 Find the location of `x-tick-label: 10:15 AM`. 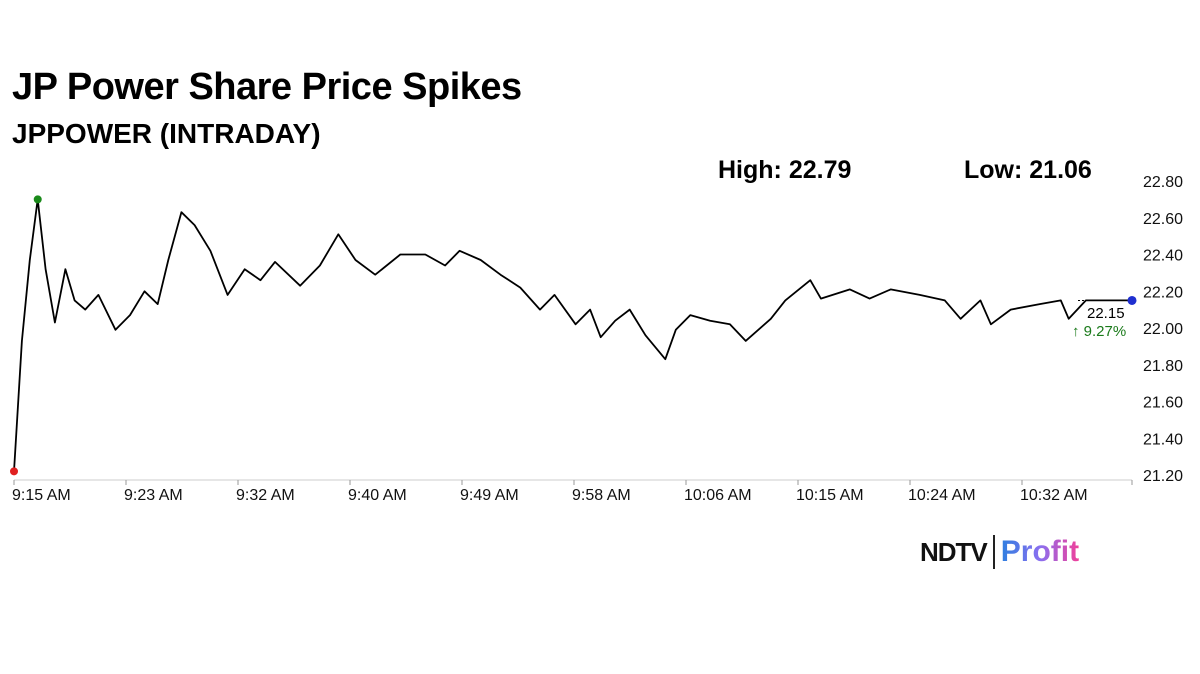

x-tick-label: 10:15 AM is located at coordinates (830, 495).